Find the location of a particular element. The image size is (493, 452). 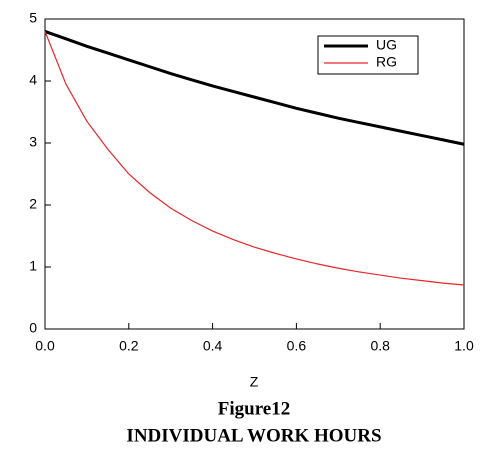

y-tick-label: 4 is located at coordinates (33, 80).